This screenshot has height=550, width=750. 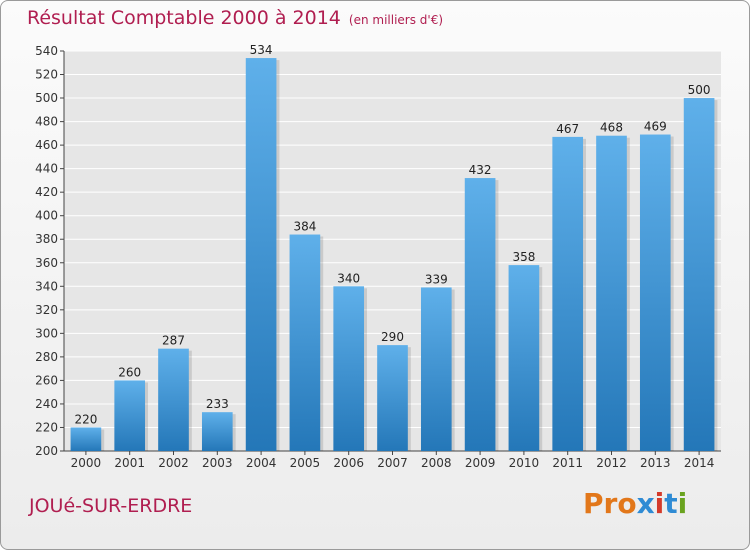 I want to click on x-tick-label: 2011, so click(x=567, y=463).